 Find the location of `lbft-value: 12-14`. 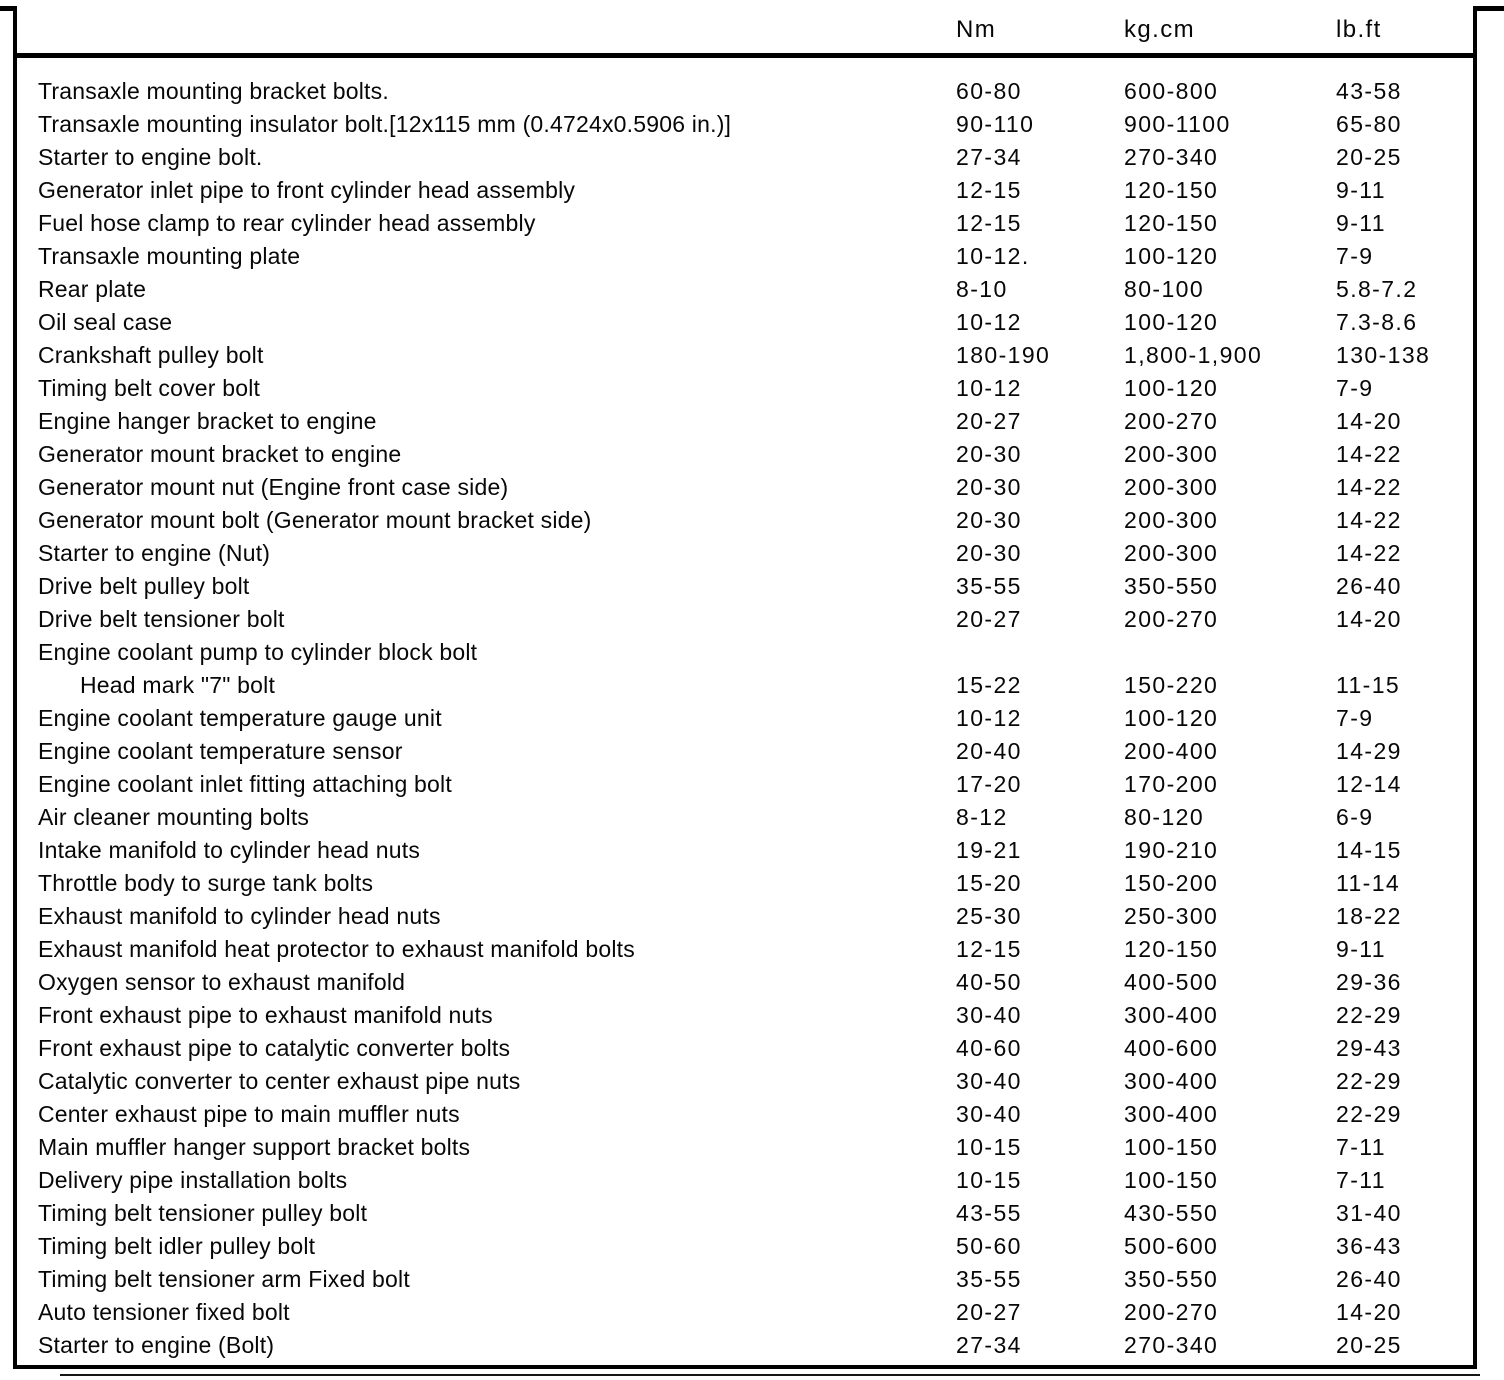

lbft-value: 12-14 is located at coordinates (1369, 784).